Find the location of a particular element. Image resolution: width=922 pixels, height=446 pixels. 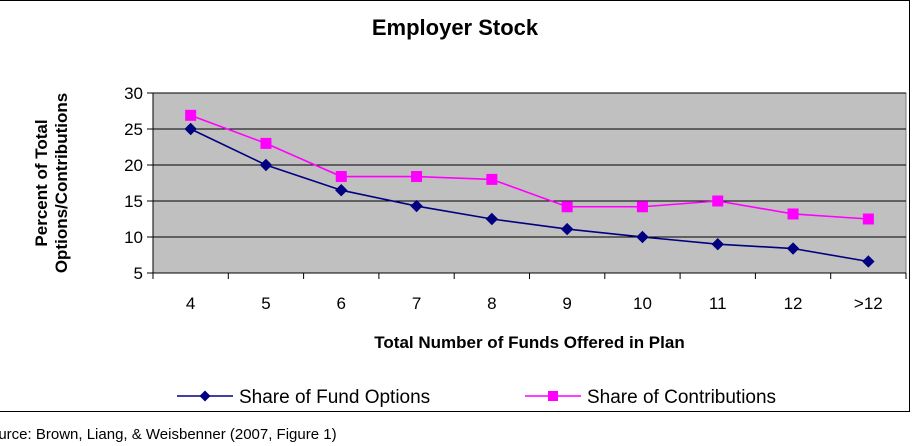

x-tick-label: 9 is located at coordinates (566, 303).